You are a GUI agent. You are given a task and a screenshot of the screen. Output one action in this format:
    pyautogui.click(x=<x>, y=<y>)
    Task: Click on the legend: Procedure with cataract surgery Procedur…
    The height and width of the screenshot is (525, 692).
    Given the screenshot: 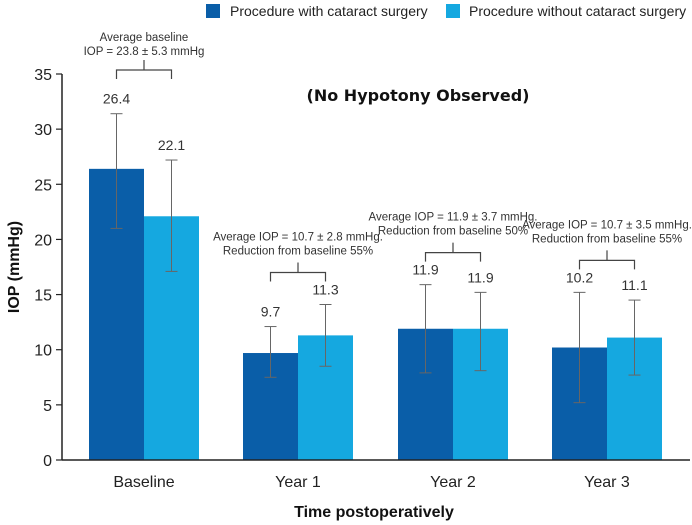 What is the action you would take?
    pyautogui.click(x=446, y=11)
    